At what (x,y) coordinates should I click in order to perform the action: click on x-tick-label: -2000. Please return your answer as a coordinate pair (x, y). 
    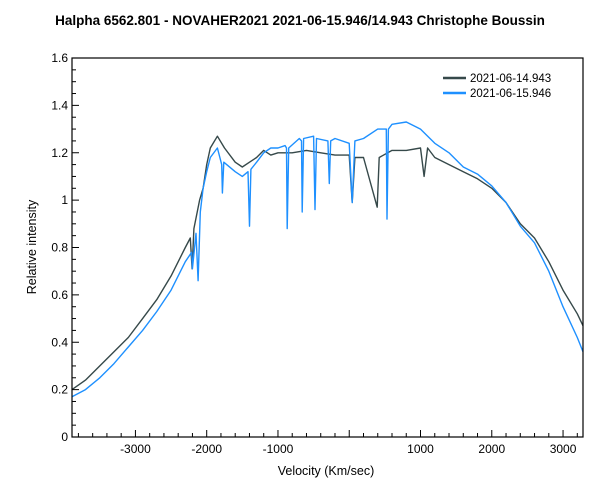
    Looking at the image, I should click on (206, 449).